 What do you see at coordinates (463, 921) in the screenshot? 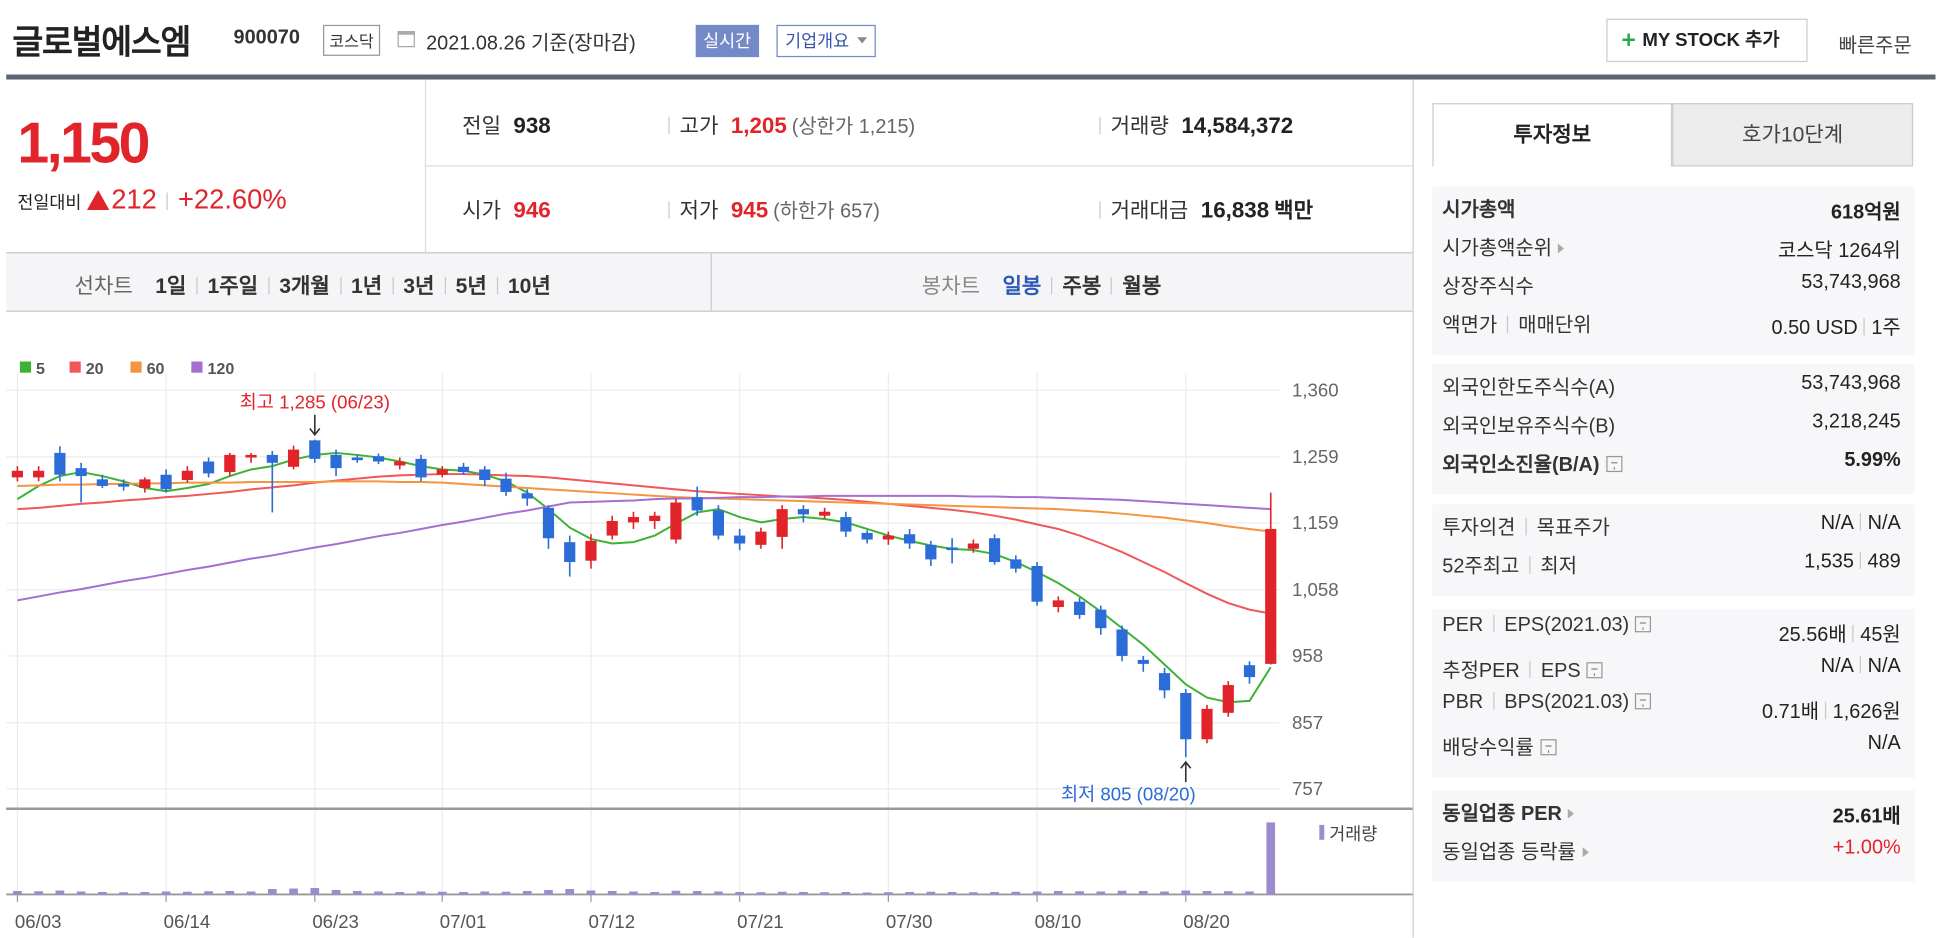
I see `x-tick-label: 07/01` at bounding box center [463, 921].